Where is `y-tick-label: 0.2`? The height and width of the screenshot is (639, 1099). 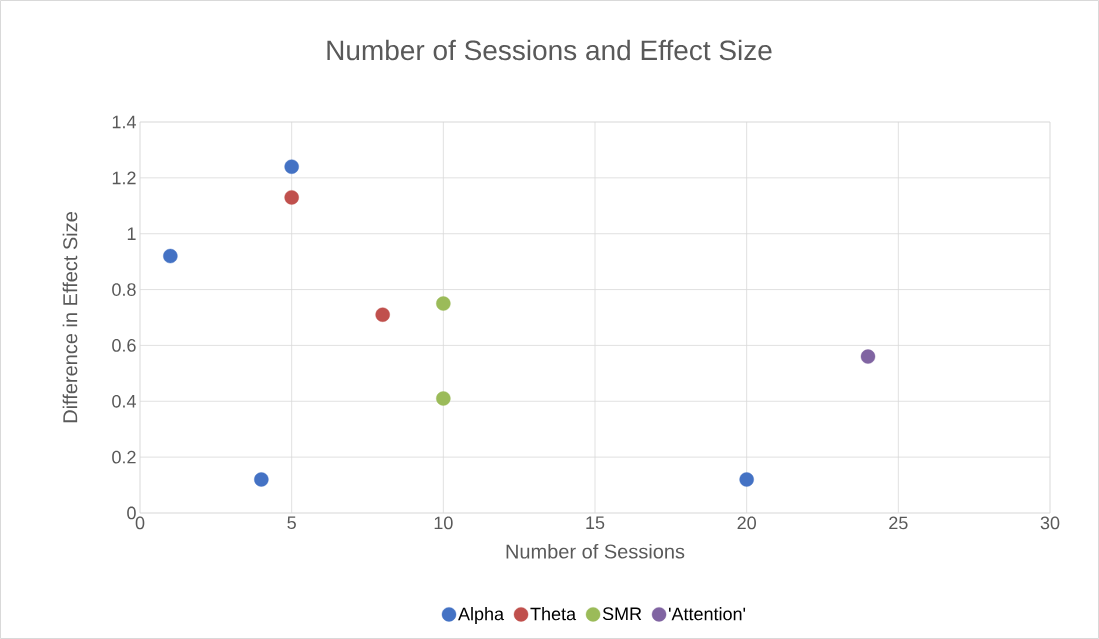 y-tick-label: 0.2 is located at coordinates (124, 457).